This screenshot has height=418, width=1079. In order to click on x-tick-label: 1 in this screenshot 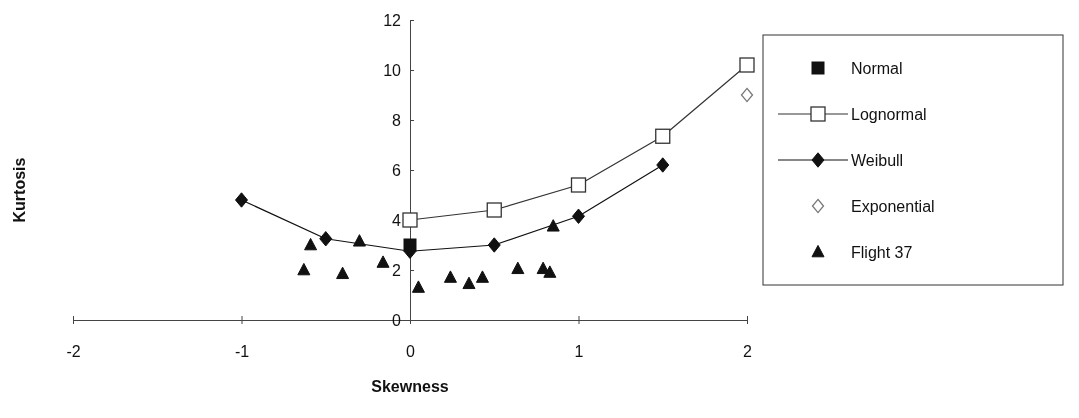, I will do `click(579, 352)`.